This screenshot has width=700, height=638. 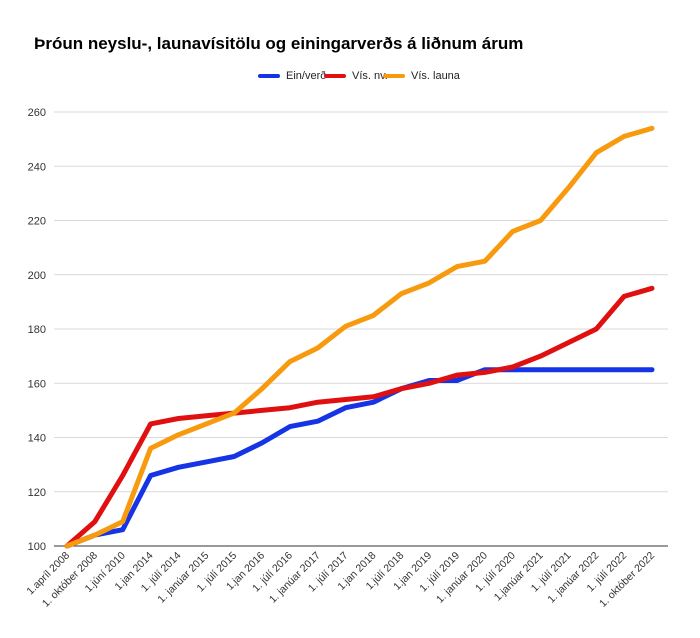 I want to click on legend-item-vis-launa: Vís. launa, so click(x=421, y=76).